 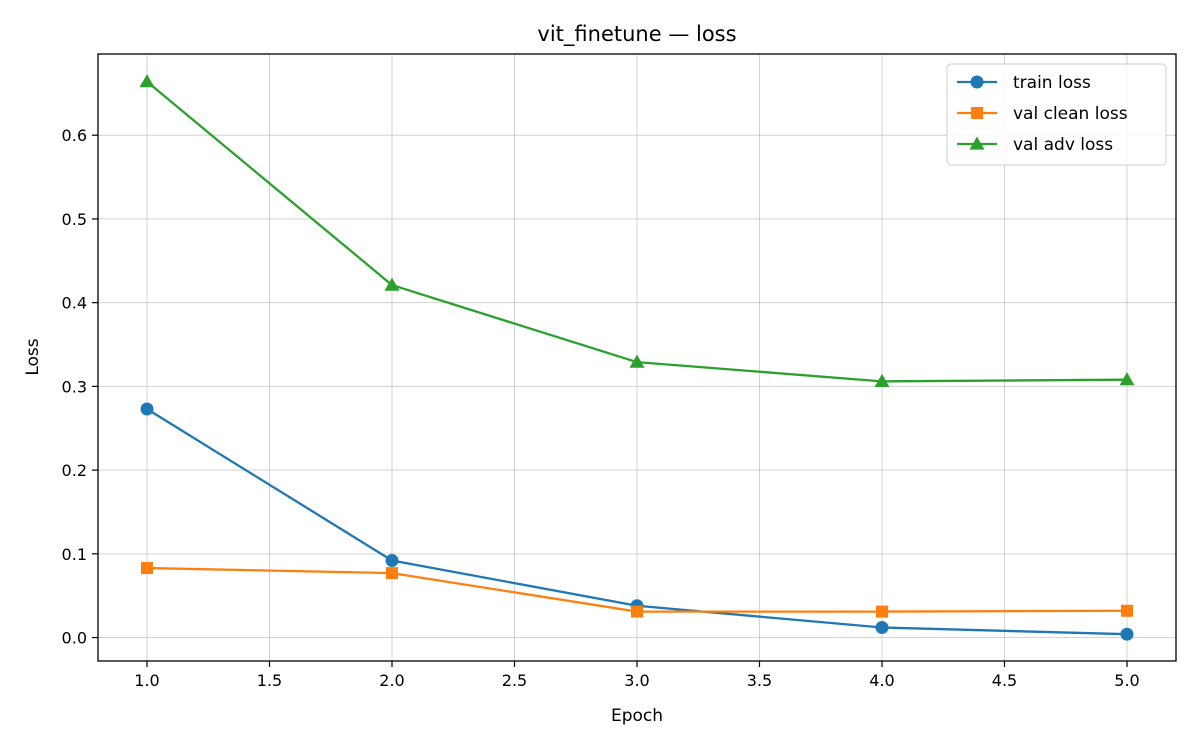 I want to click on legend-label: val adv loss, so click(x=1063, y=145).